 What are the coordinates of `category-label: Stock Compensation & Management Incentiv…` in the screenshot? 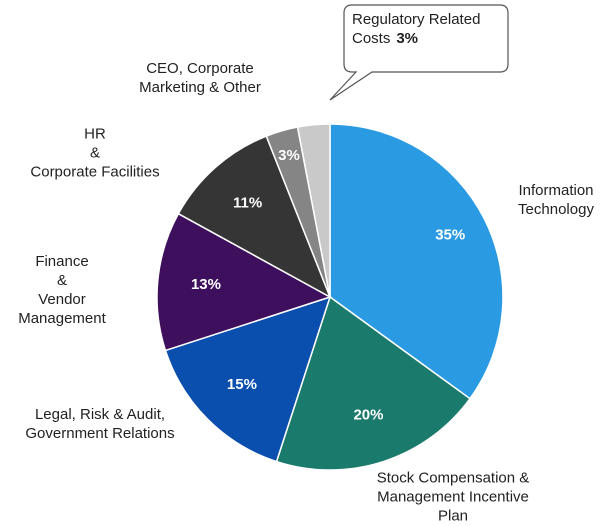 It's located at (453, 497).